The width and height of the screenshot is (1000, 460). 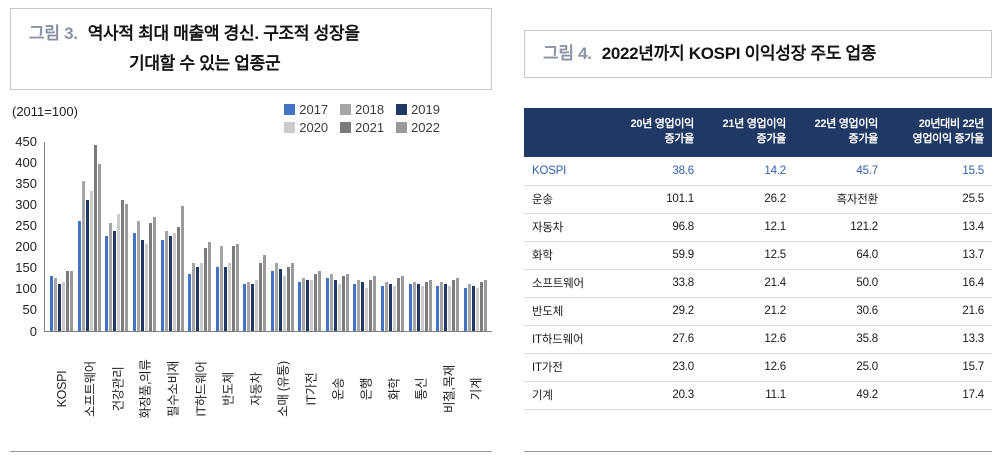 I want to click on table-row: 운송 101.1 26.2 흑자전환 25.5, so click(x=758, y=199).